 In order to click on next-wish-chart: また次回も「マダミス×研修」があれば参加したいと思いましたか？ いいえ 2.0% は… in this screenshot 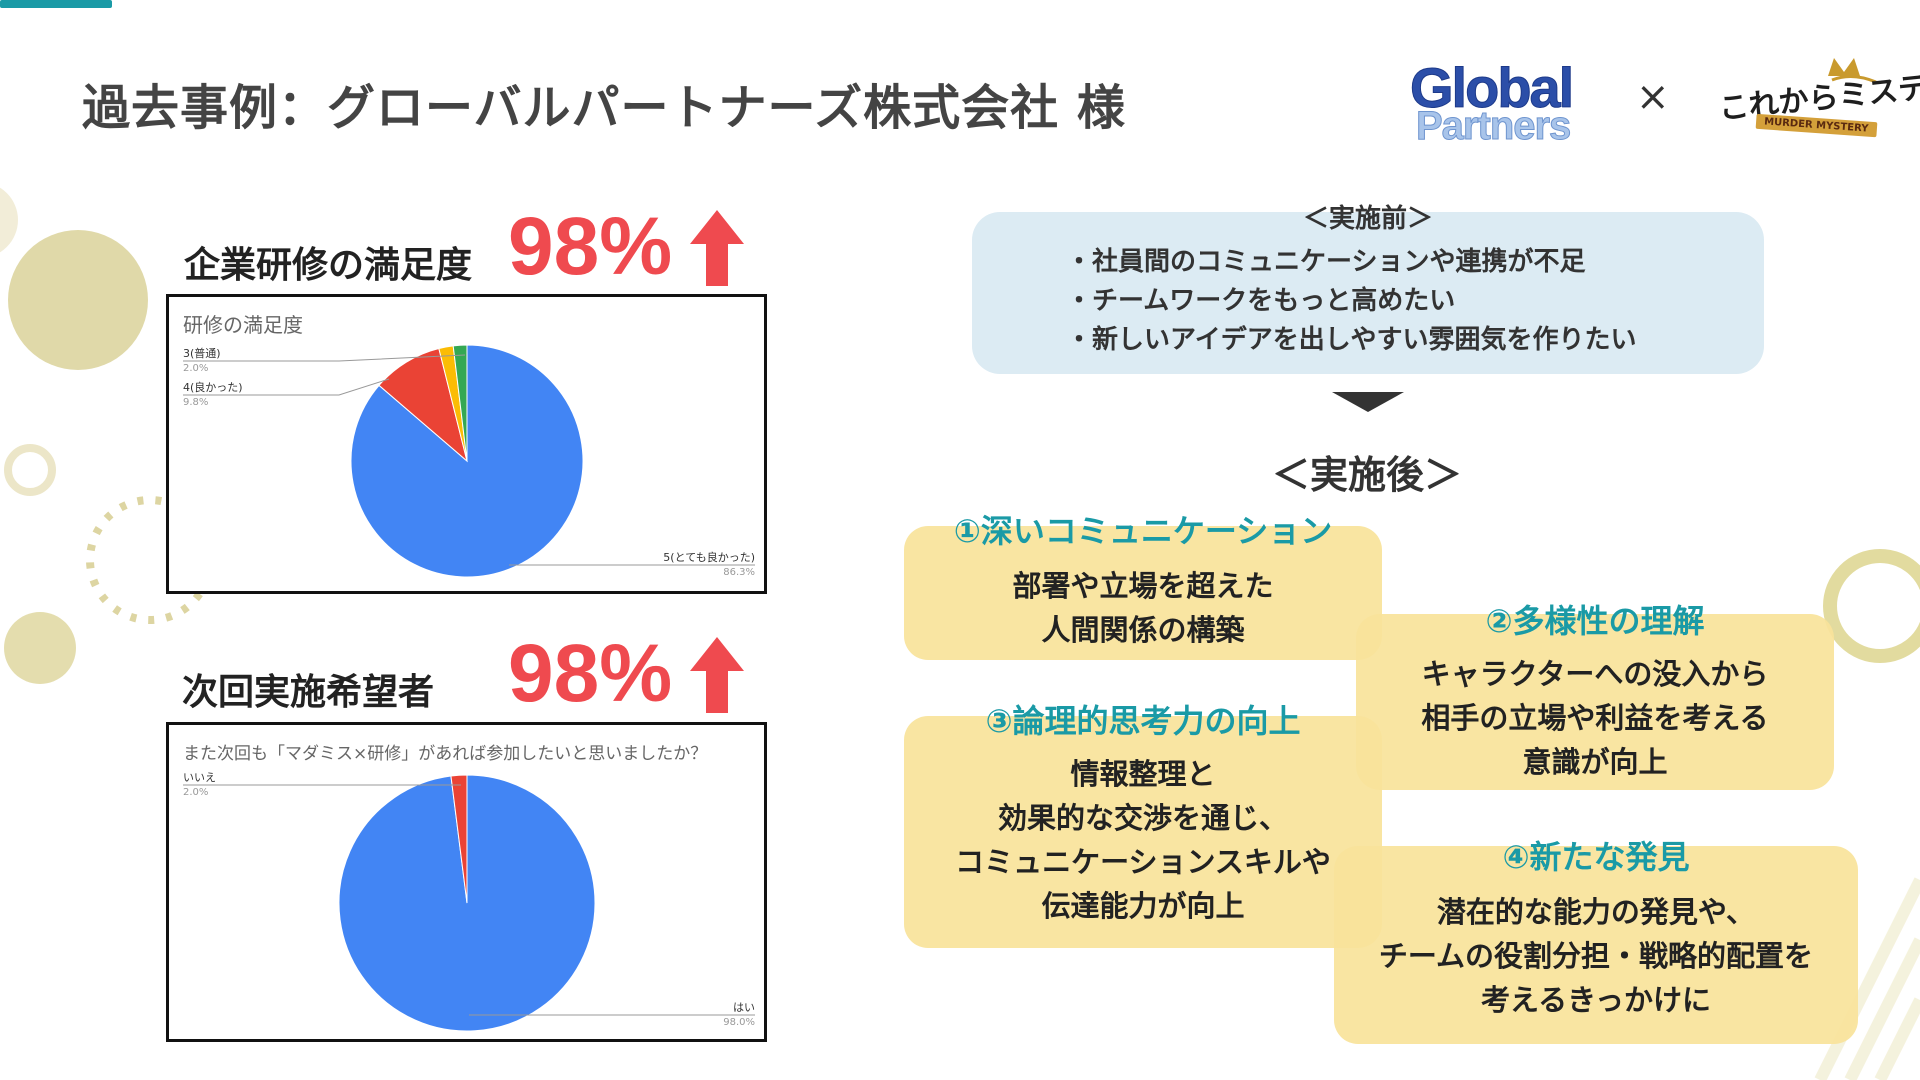, I will do `click(466, 882)`.